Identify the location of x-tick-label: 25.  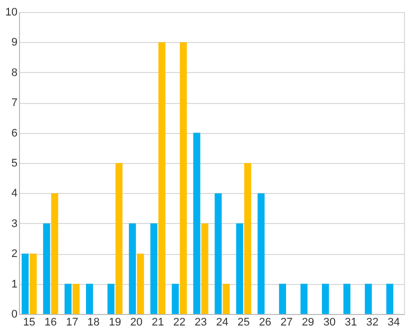
(244, 322).